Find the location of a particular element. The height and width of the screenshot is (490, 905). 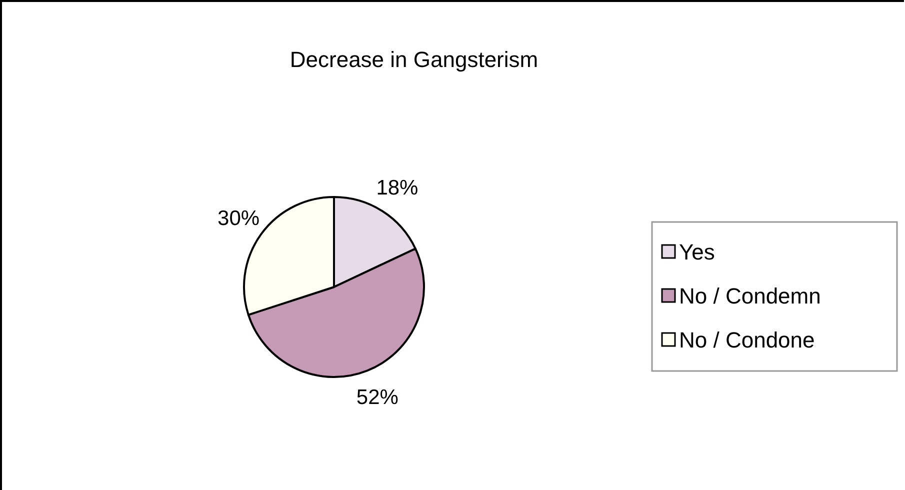

data-label: 52% is located at coordinates (377, 398).